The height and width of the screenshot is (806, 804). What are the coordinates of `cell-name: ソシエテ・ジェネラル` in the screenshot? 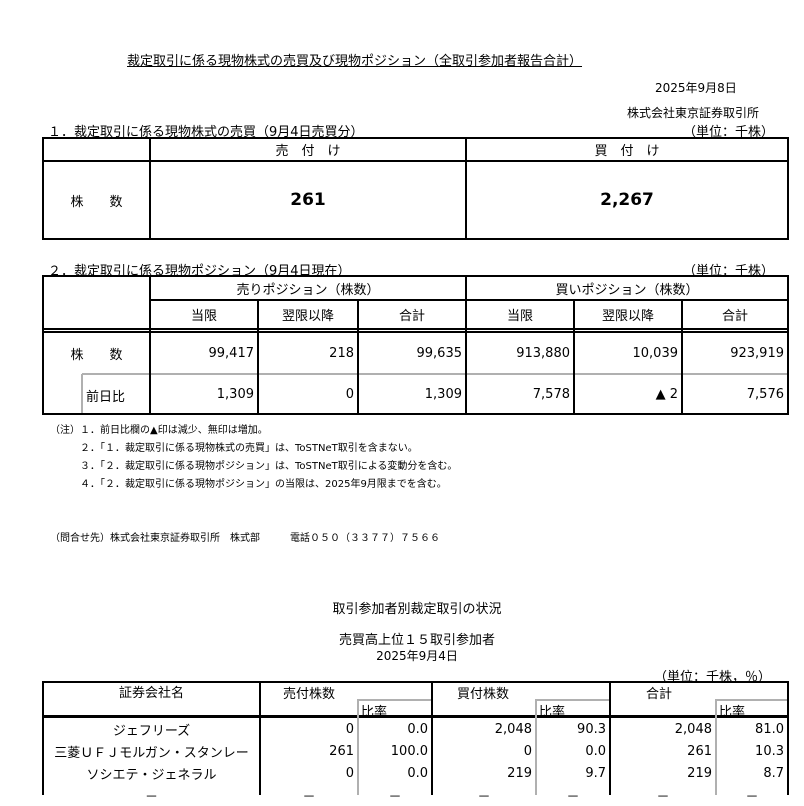 It's located at (151, 775).